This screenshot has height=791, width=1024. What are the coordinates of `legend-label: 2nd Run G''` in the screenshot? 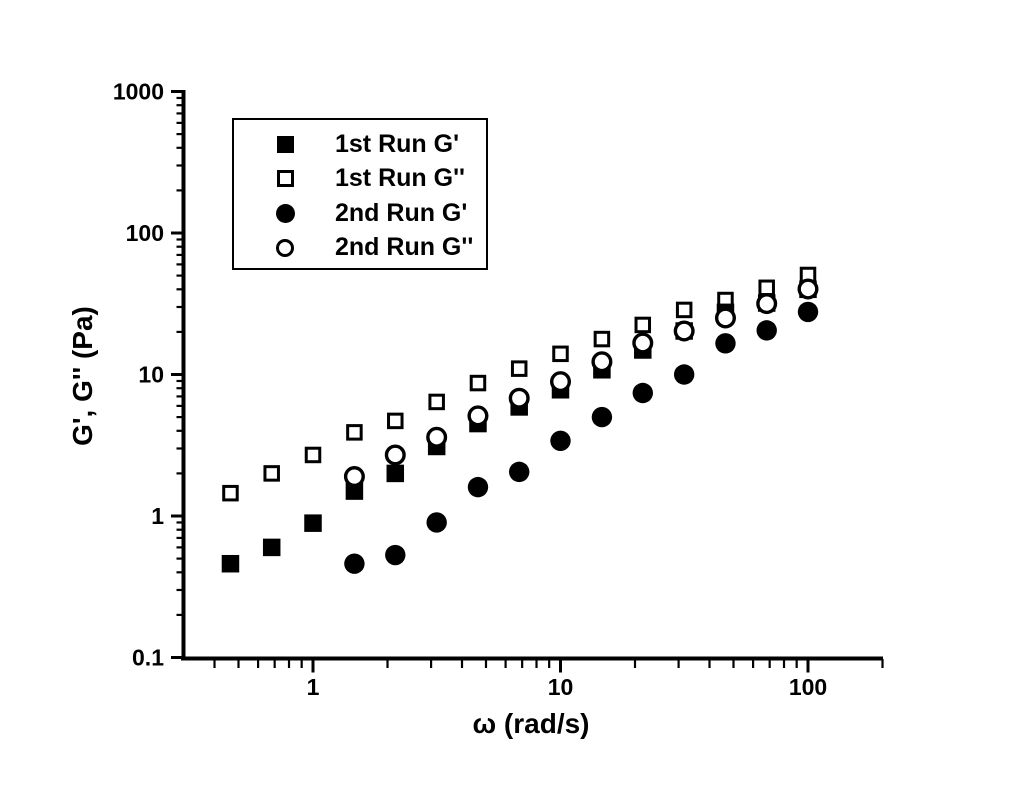 It's located at (404, 247).